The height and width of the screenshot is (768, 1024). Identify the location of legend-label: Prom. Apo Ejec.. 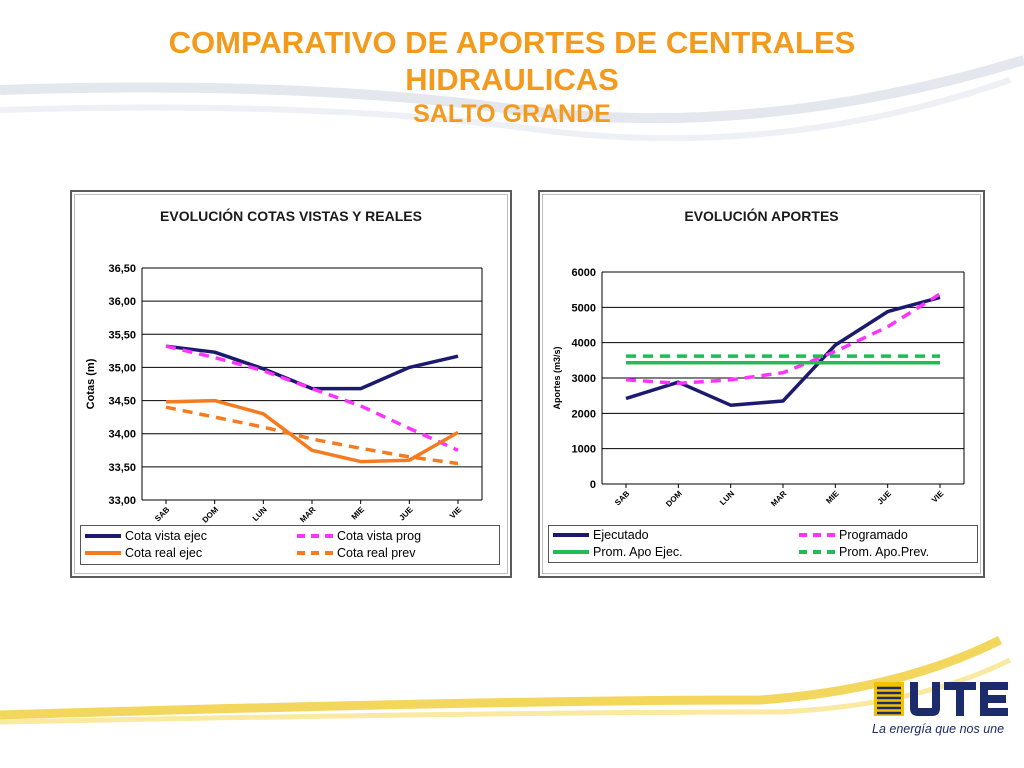
(638, 552).